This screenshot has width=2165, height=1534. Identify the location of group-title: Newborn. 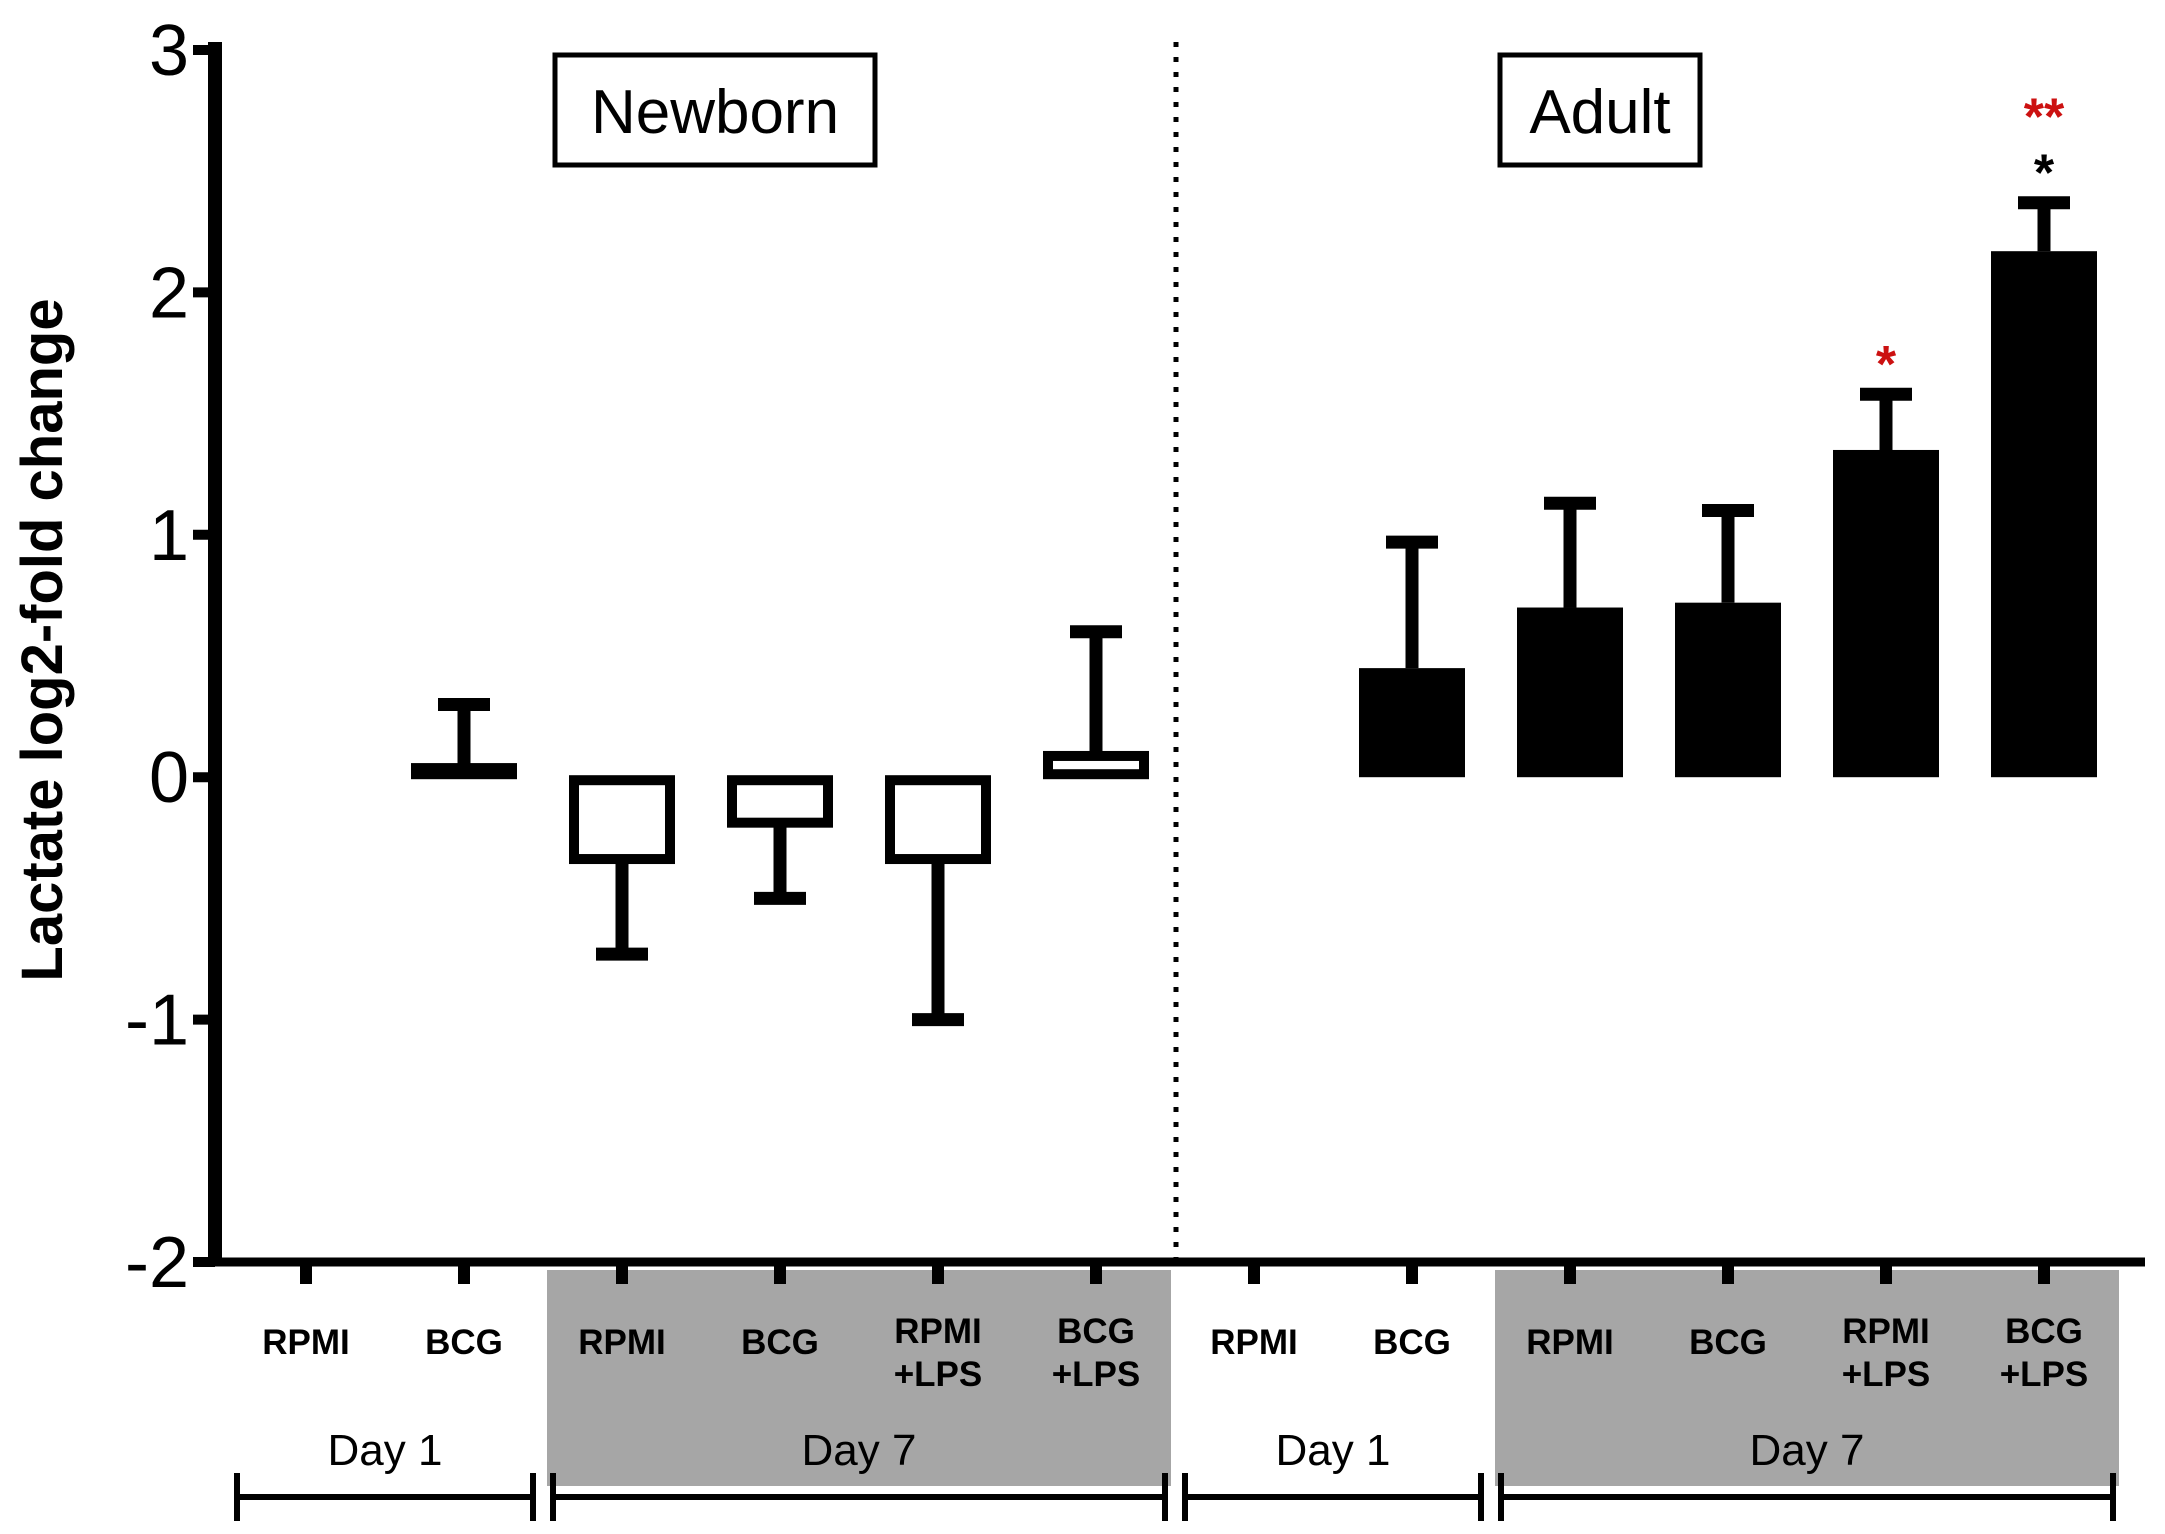
(715, 112).